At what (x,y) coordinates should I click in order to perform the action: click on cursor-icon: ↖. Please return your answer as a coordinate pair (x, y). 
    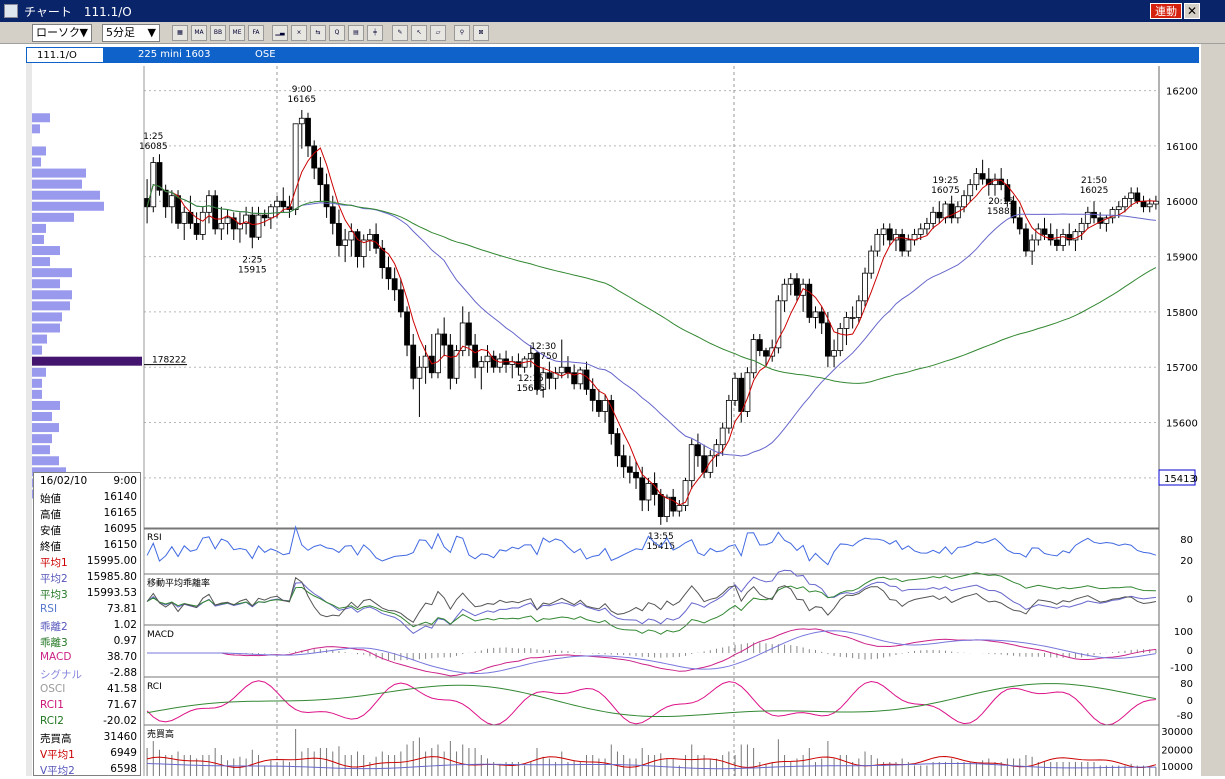
    Looking at the image, I should click on (419, 33).